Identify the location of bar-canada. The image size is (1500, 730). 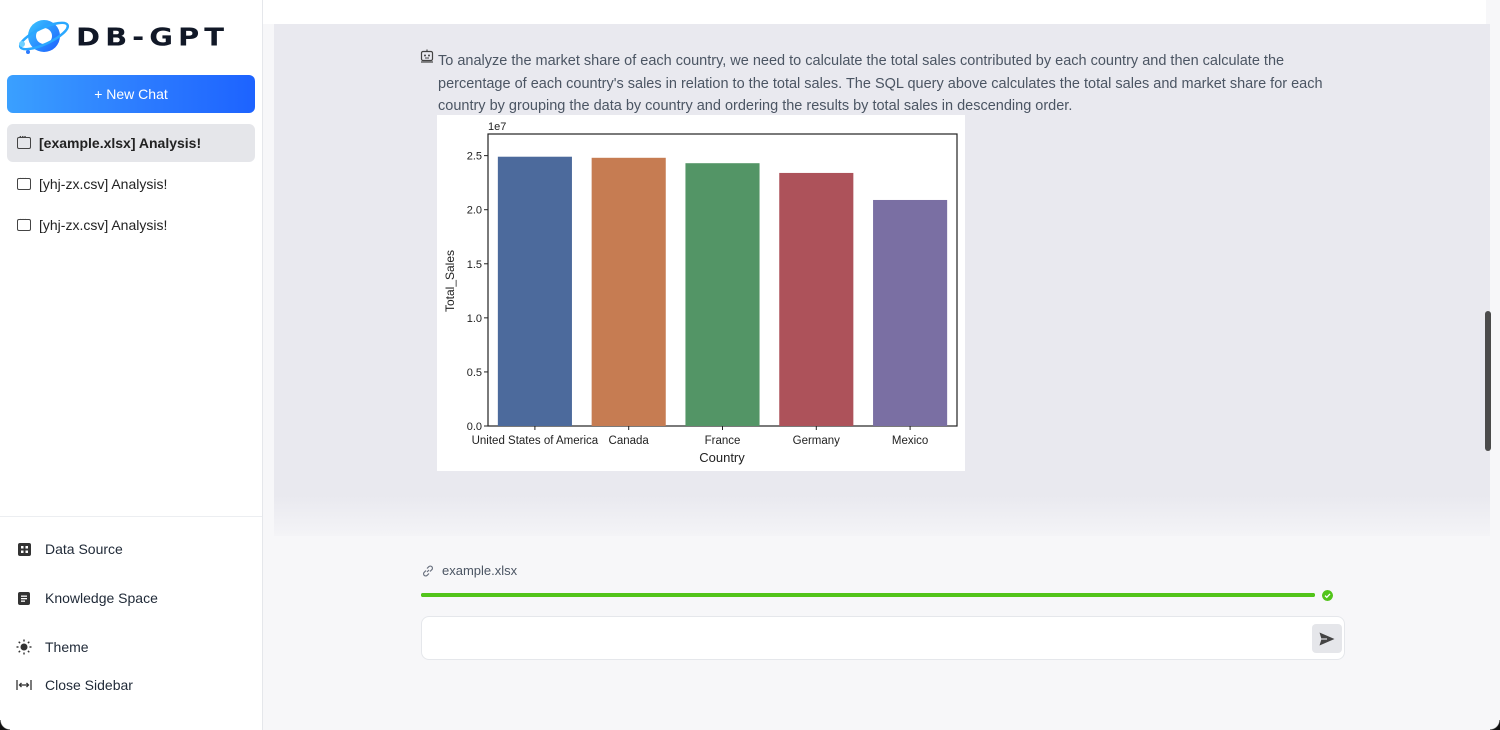
(628, 291).